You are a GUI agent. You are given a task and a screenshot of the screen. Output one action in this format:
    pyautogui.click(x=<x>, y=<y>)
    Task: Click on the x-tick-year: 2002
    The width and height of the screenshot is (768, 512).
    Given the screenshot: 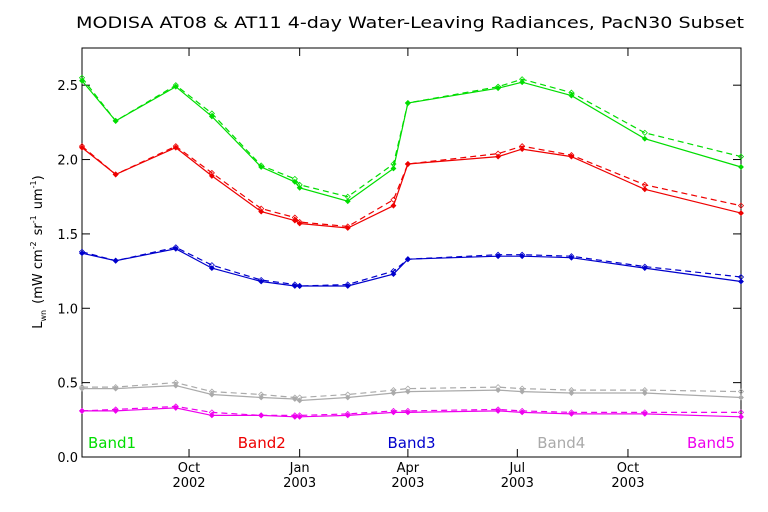 What is the action you would take?
    pyautogui.click(x=188, y=483)
    